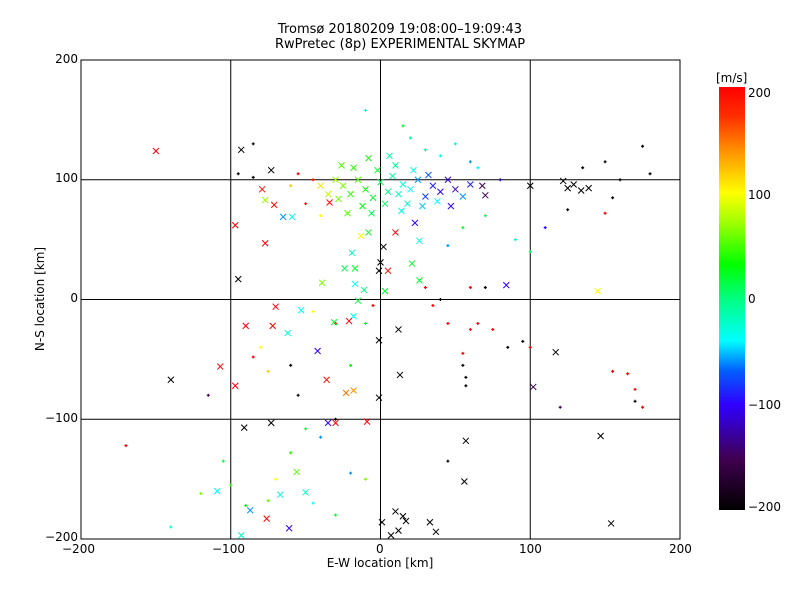  I want to click on colorbar-tick: −100, so click(764, 405).